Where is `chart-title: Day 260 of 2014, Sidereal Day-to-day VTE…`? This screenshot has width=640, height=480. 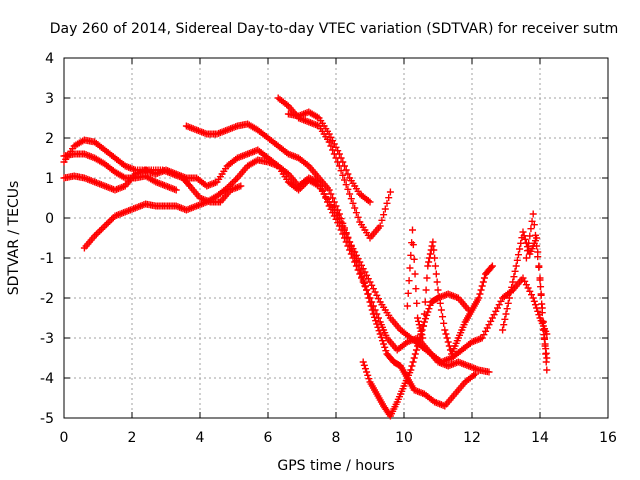
chart-title: Day 260 of 2014, Sidereal Day-to-day VTE… is located at coordinates (334, 29).